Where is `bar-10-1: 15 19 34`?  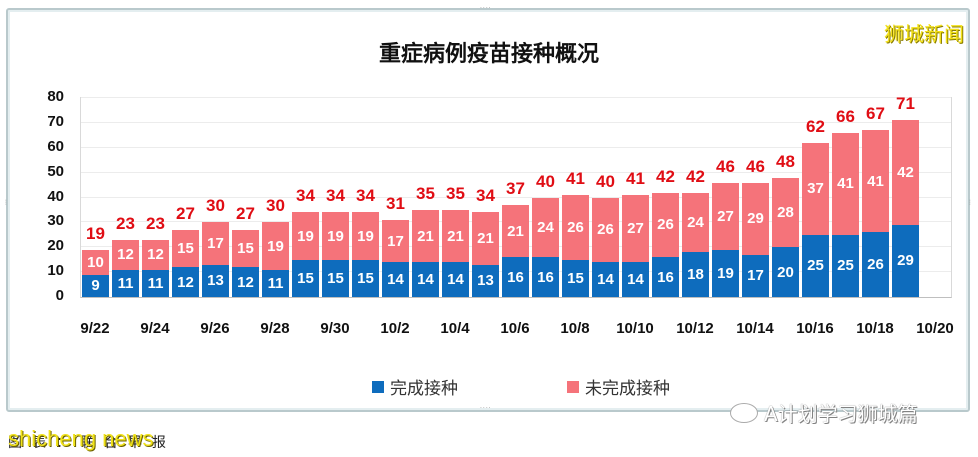
bar-10-1: 15 19 34 is located at coordinates (365, 241).